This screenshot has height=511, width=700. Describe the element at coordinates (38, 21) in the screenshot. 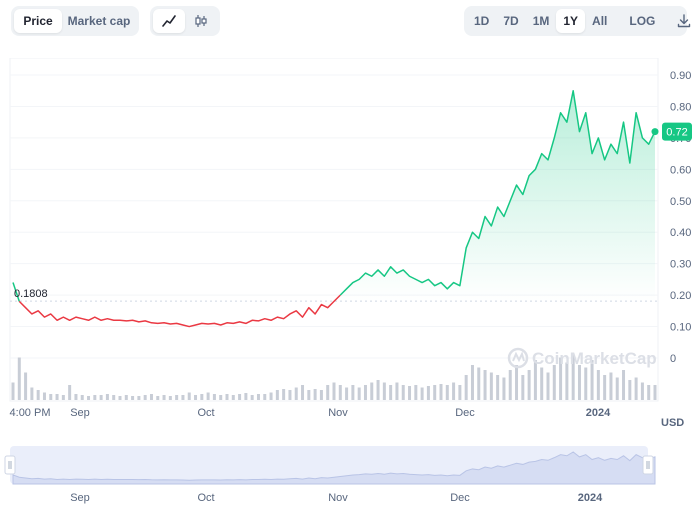

I see `tab-price: Price` at that location.